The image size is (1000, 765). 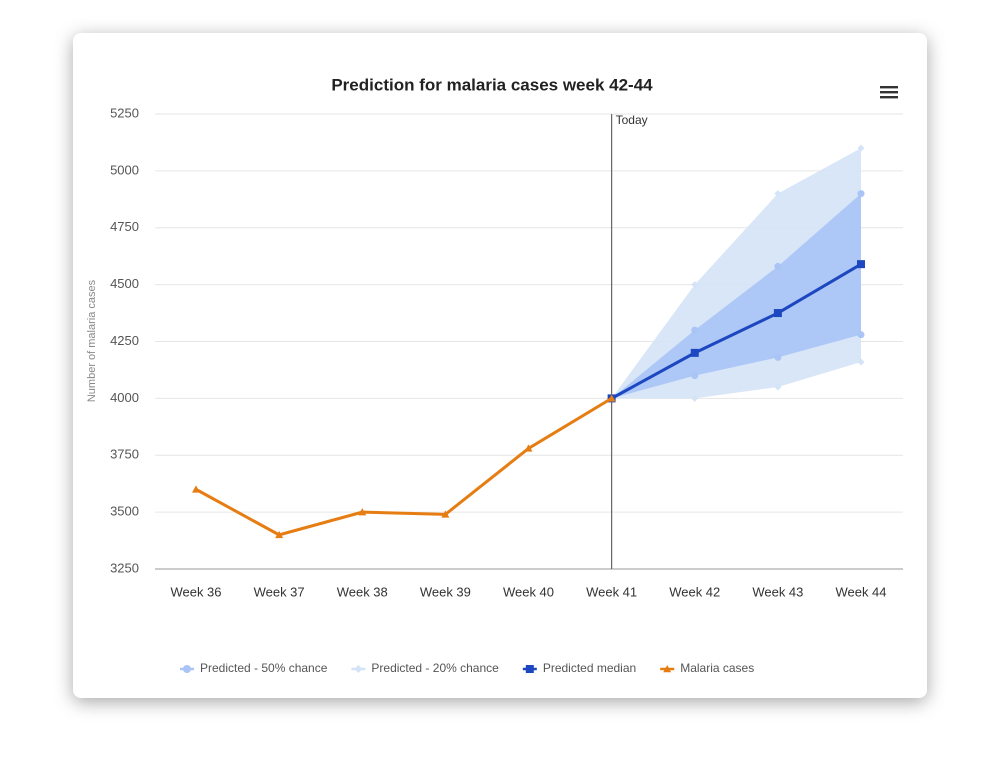 What do you see at coordinates (124, 567) in the screenshot?
I see `y-tick-label: 3250` at bounding box center [124, 567].